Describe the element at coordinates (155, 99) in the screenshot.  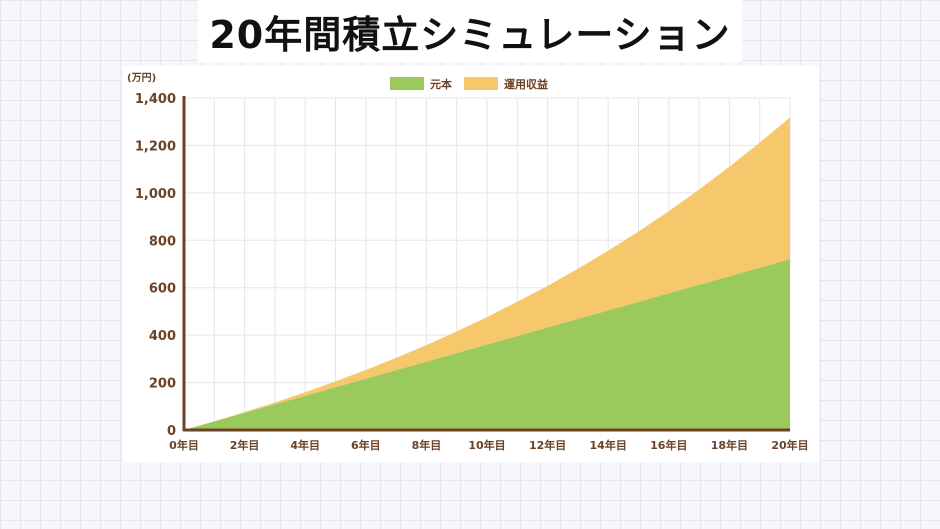
I see `y-tick-label: 1,400` at that location.